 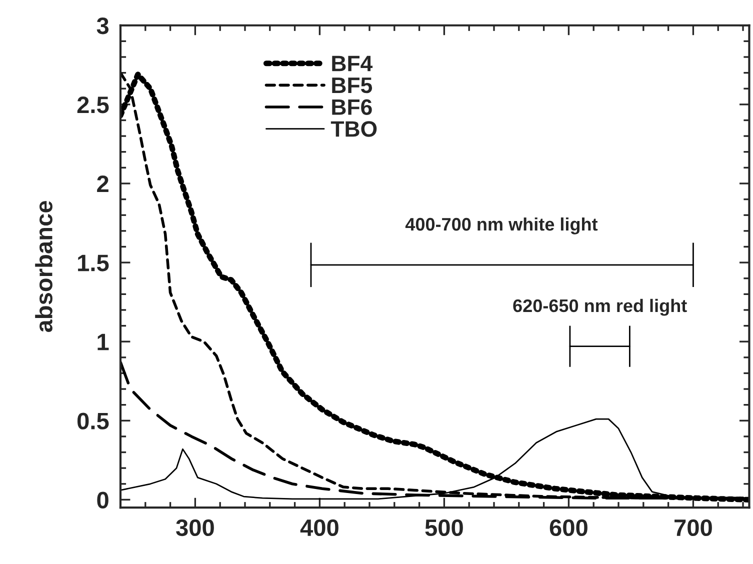 What do you see at coordinates (352, 107) in the screenshot?
I see `legend-label: BF6` at bounding box center [352, 107].